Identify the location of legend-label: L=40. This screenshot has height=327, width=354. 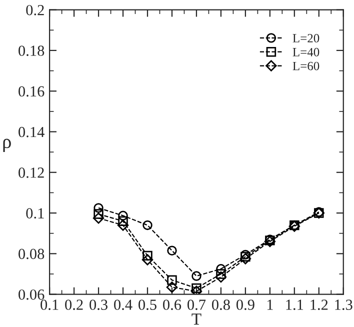
(306, 52).